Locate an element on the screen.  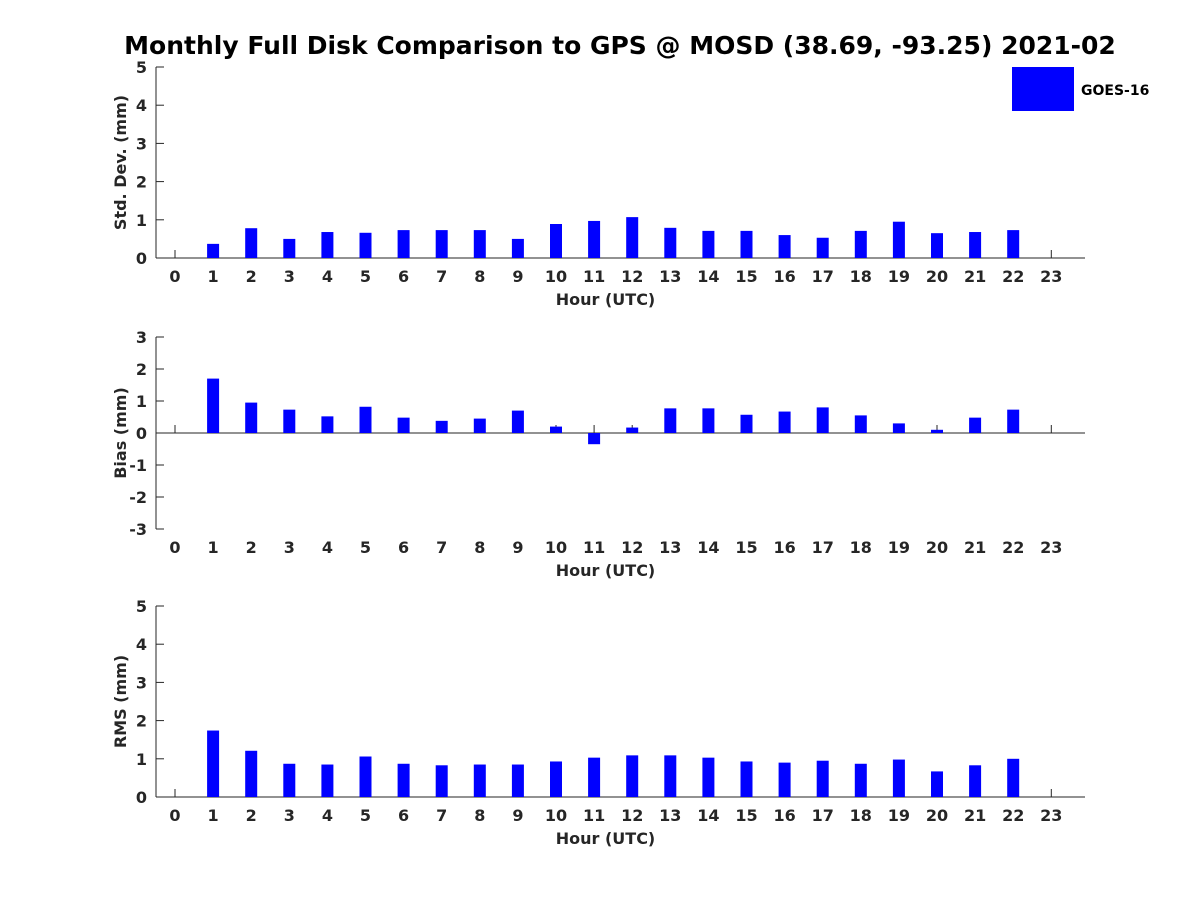
x-tick-label: 1 is located at coordinates (213, 815).